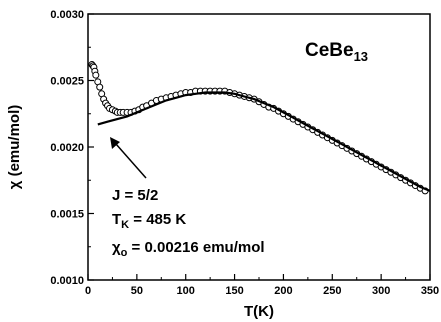  Describe the element at coordinates (157, 219) in the screenshot. I see `annotation-tk-value: = 485 K` at that location.